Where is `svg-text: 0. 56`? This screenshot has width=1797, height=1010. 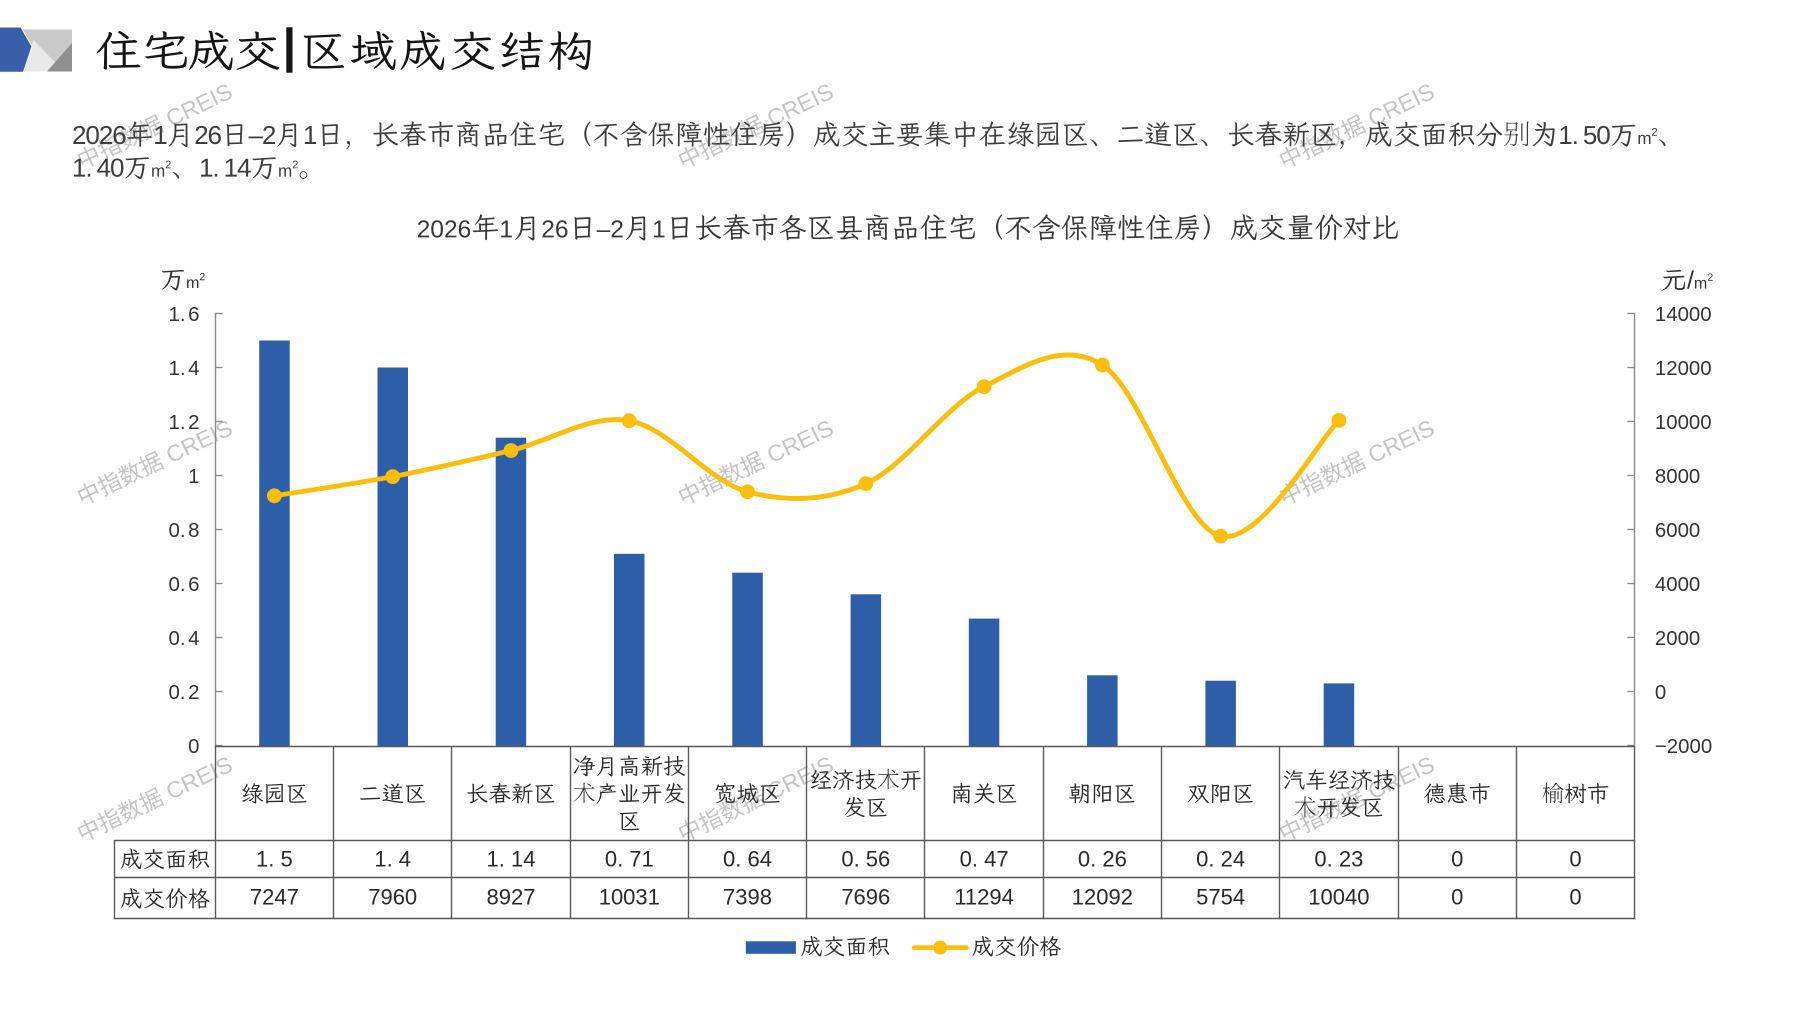 svg-text: 0. 56 is located at coordinates (865, 858).